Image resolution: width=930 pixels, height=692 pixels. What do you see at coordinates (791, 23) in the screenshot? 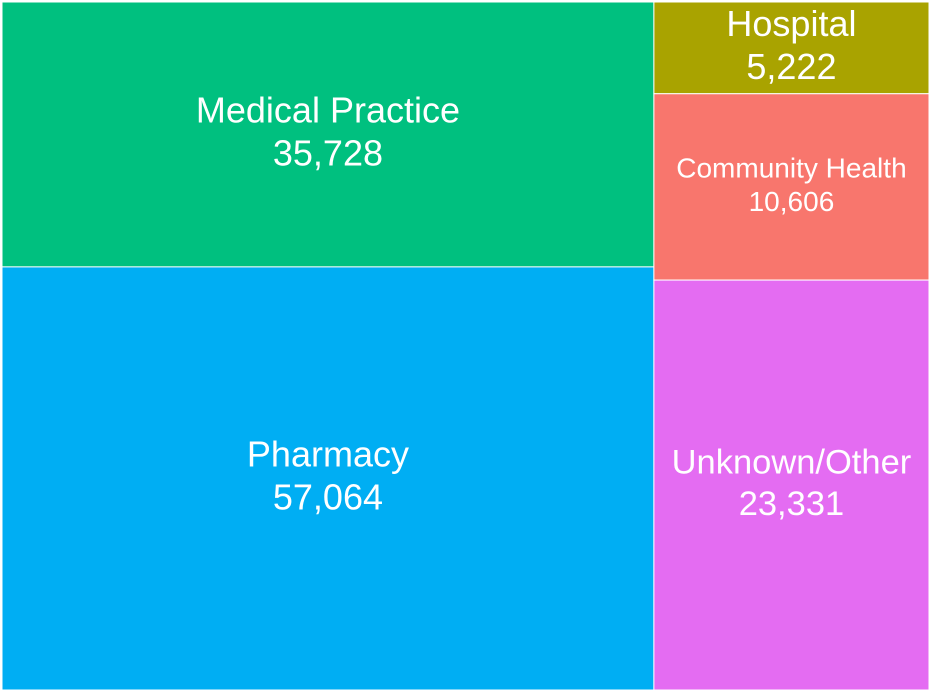
I see `tile-label: Hospital` at bounding box center [791, 23].